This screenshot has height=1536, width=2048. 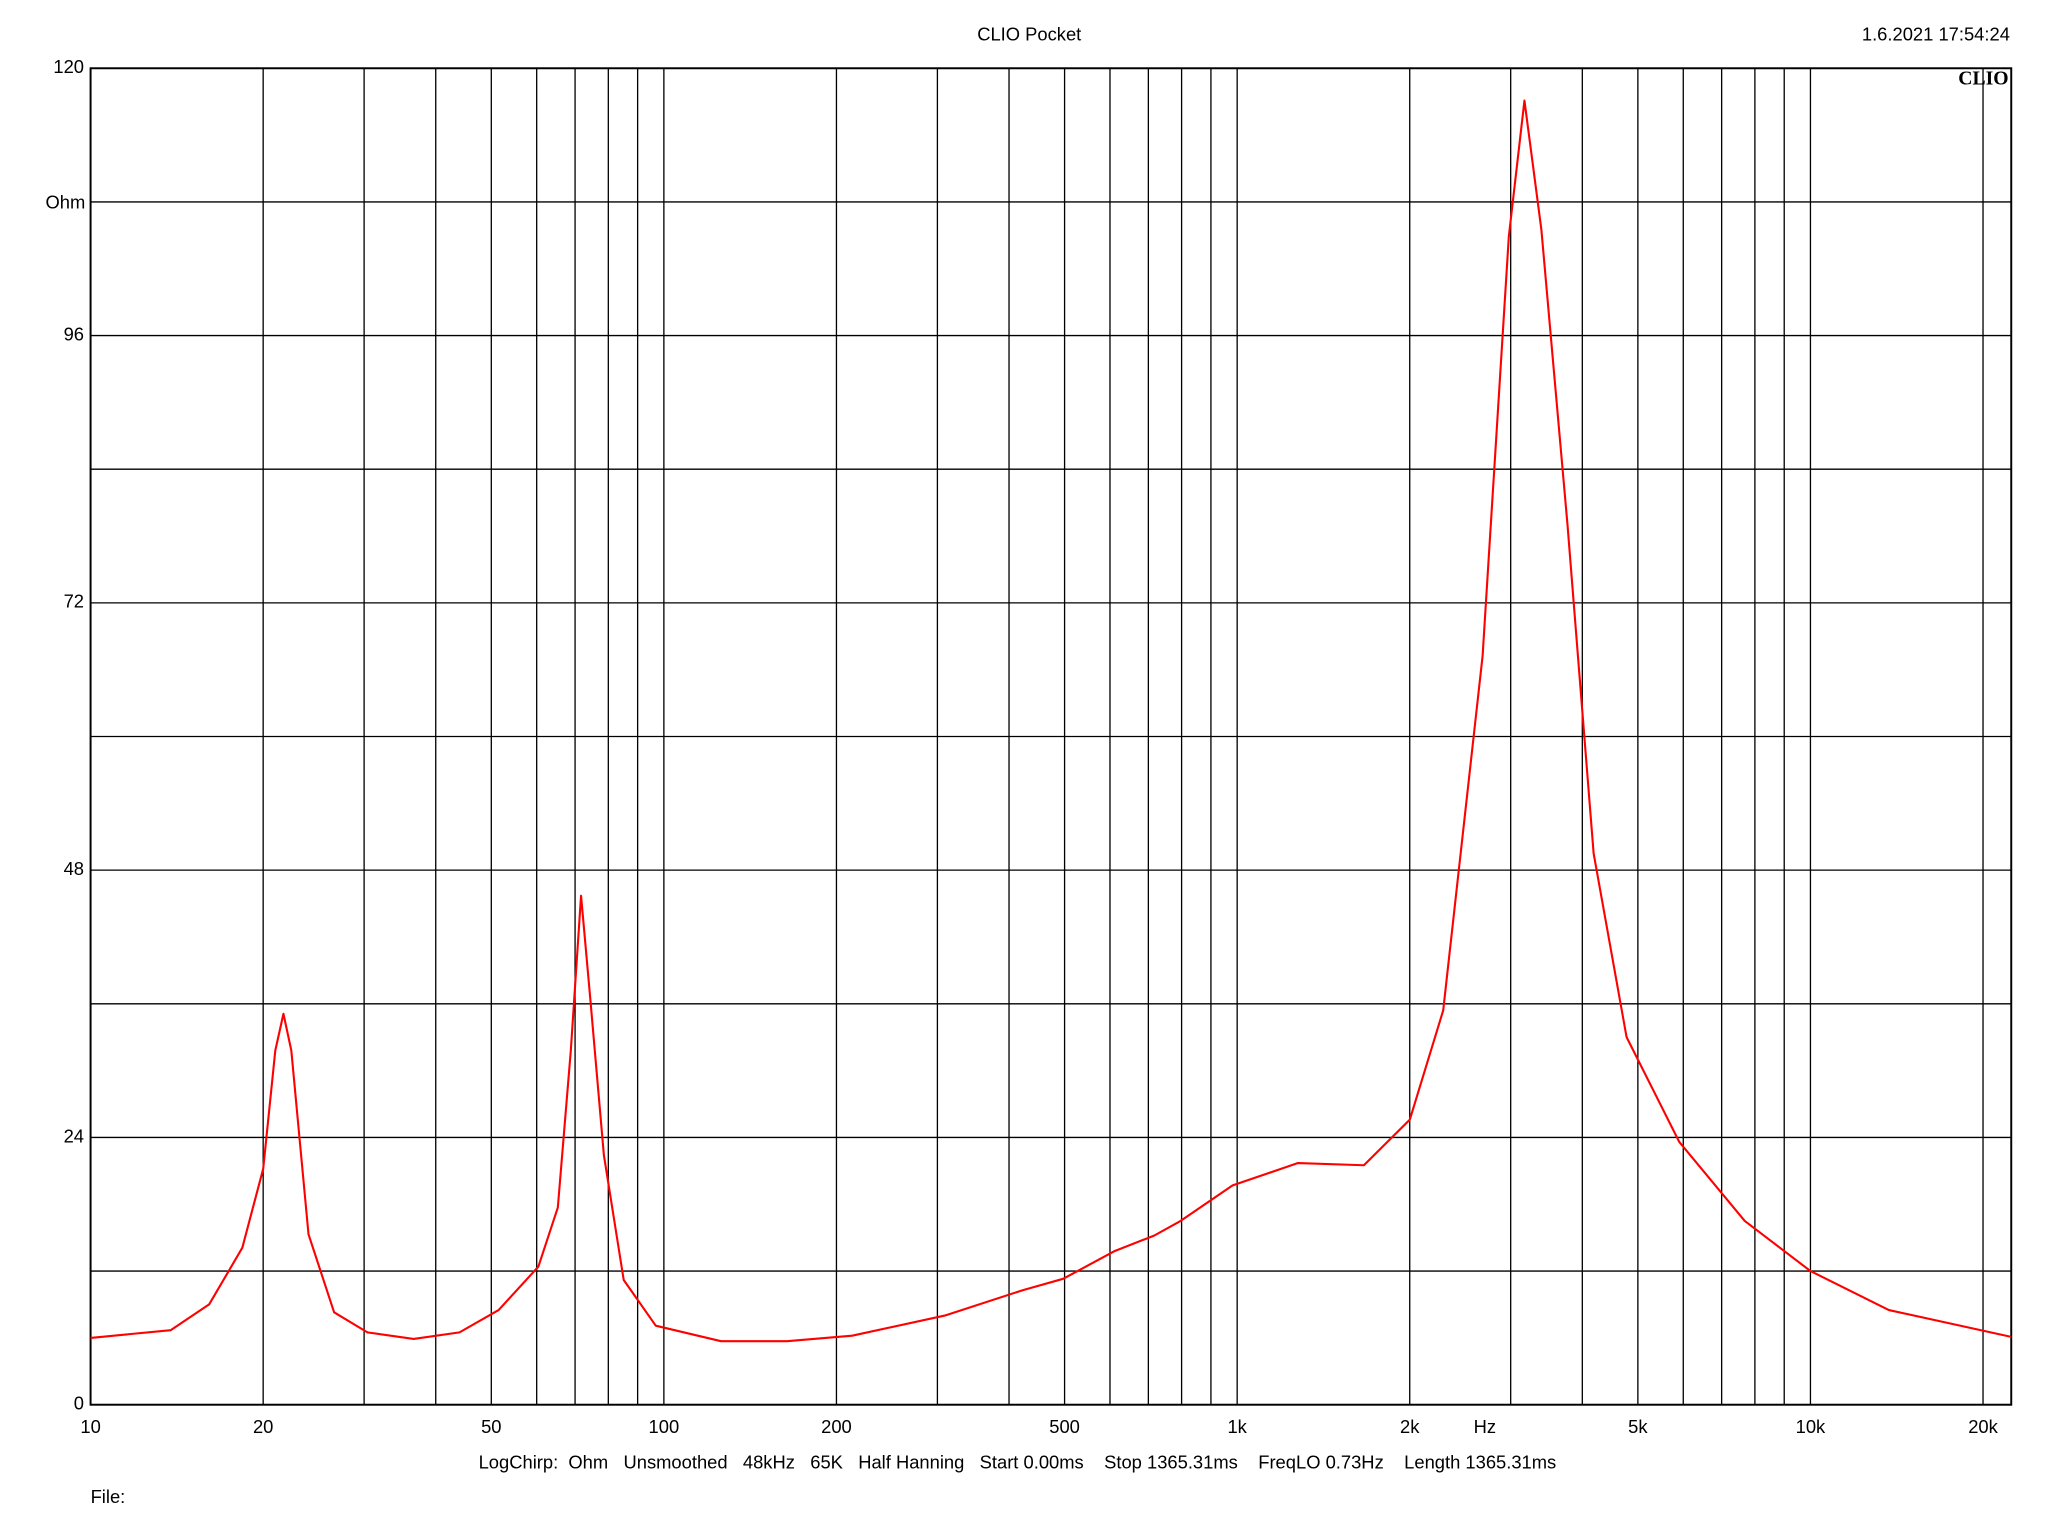 I want to click on timestamp: 1.6.2021 17:54:24, so click(x=1936, y=33).